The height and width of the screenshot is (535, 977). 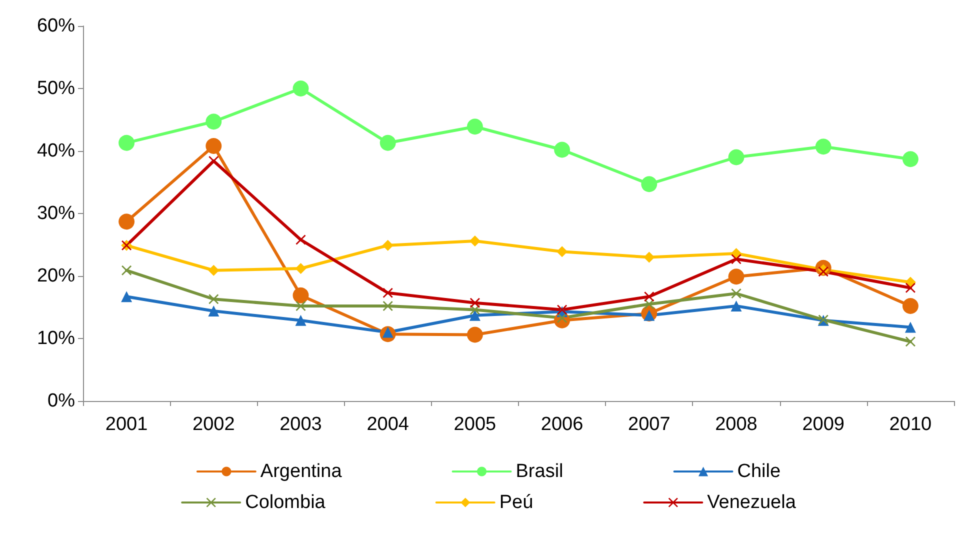 What do you see at coordinates (56, 338) in the screenshot?
I see `y-tick-label: 10%` at bounding box center [56, 338].